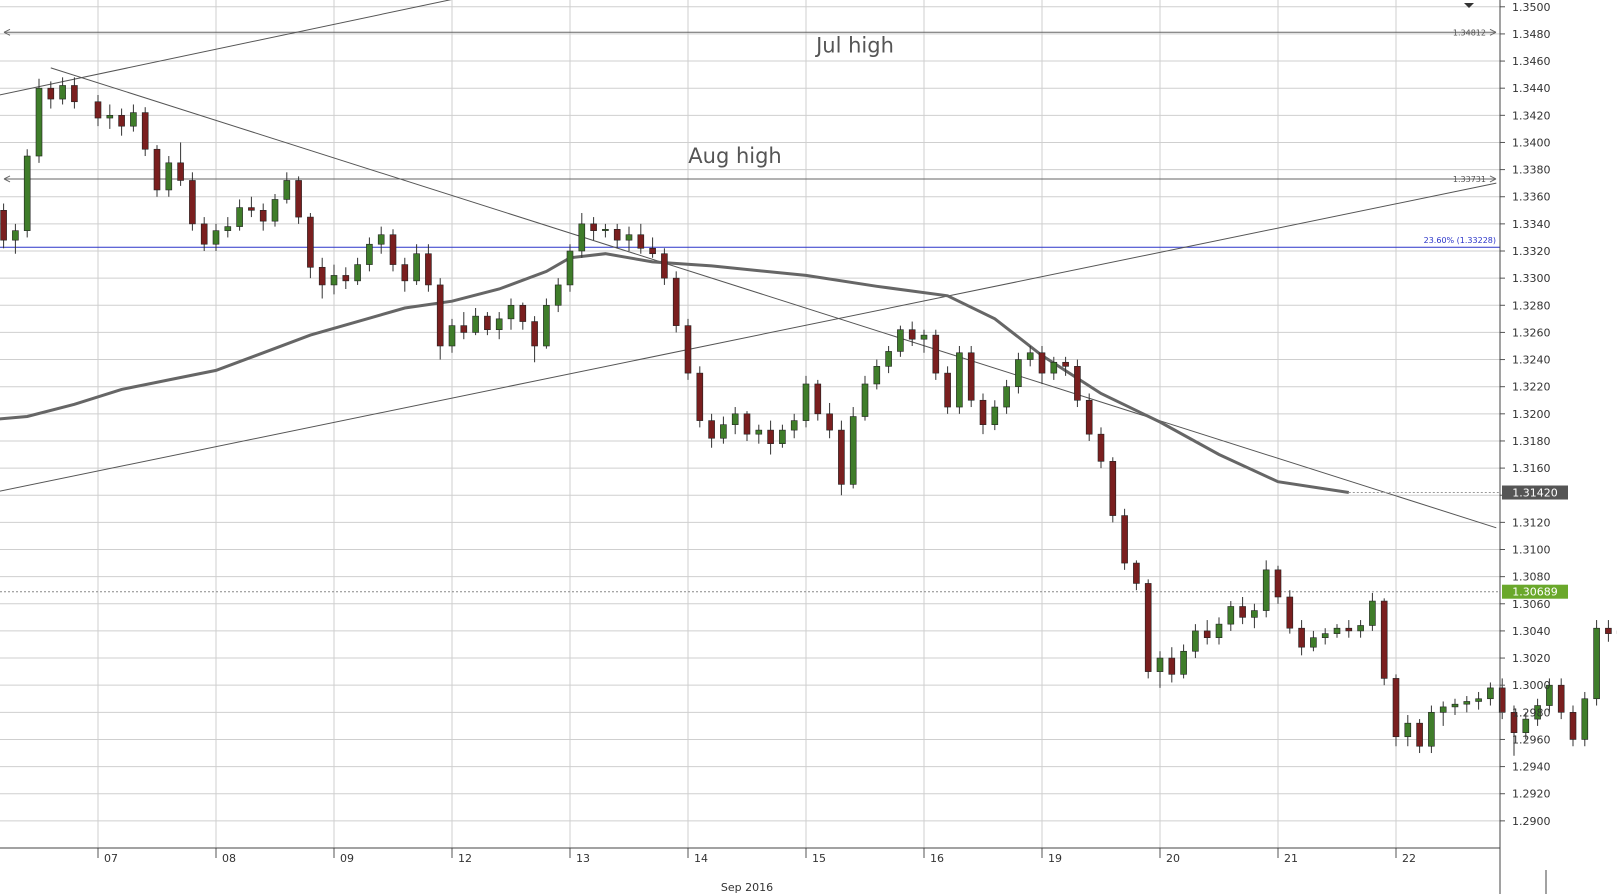 The width and height of the screenshot is (1617, 894). I want to click on last-price-badge, so click(1535, 591).